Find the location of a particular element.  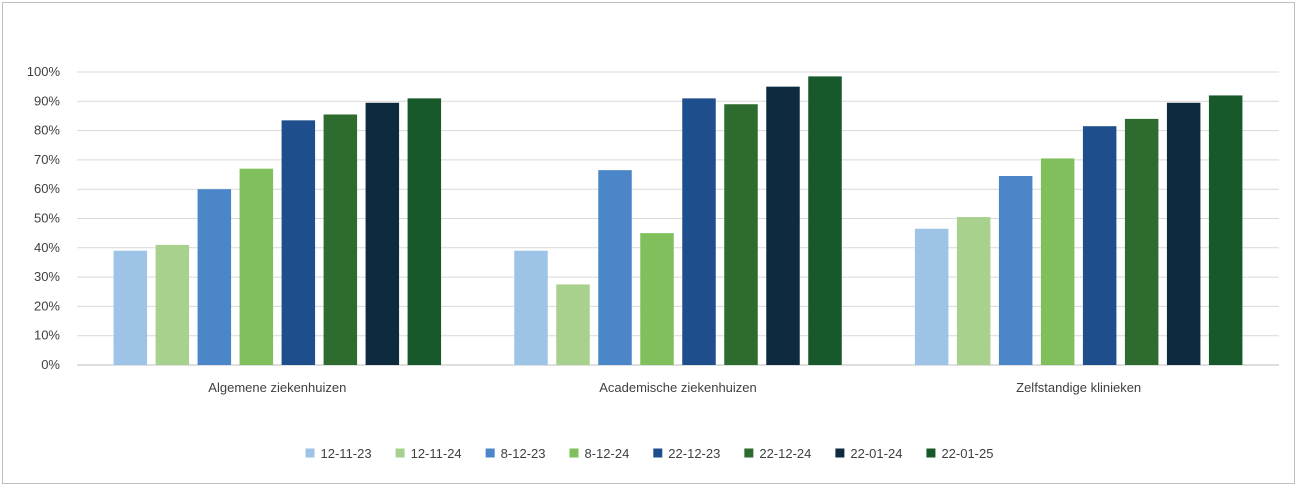

y-tick-label: 100% is located at coordinates (44, 71).